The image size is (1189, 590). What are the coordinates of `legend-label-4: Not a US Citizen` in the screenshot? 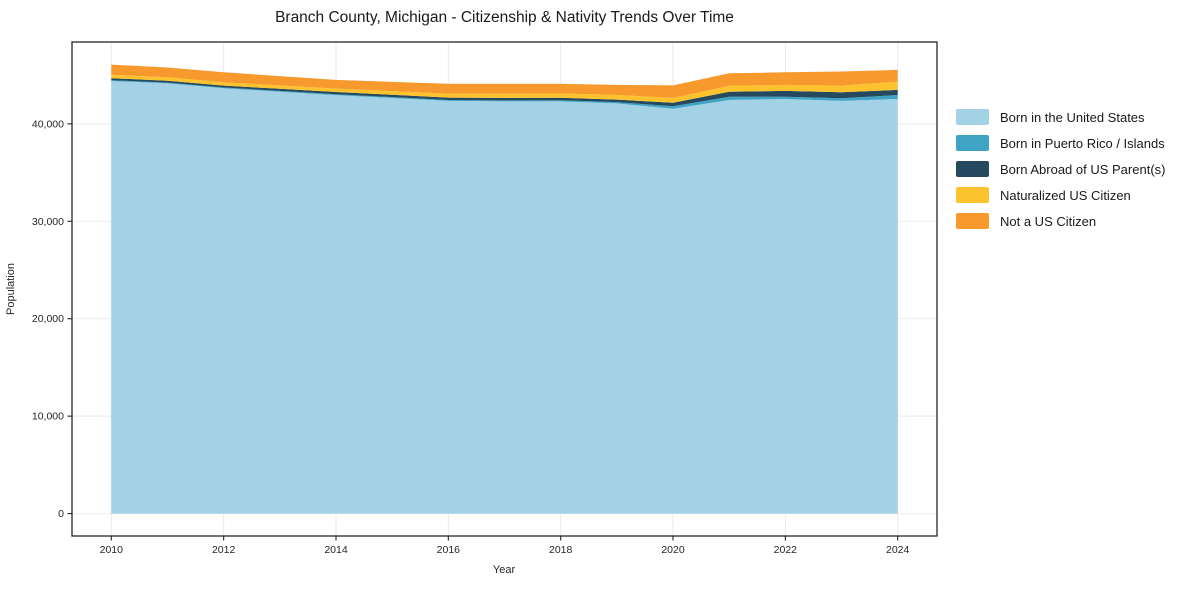 It's located at (1048, 221).